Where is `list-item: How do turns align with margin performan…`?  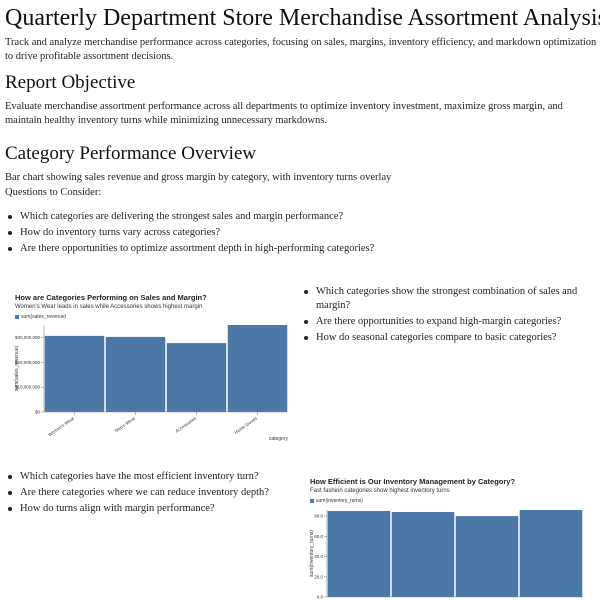 list-item: How do turns align with margin performan… is located at coordinates (150, 509).